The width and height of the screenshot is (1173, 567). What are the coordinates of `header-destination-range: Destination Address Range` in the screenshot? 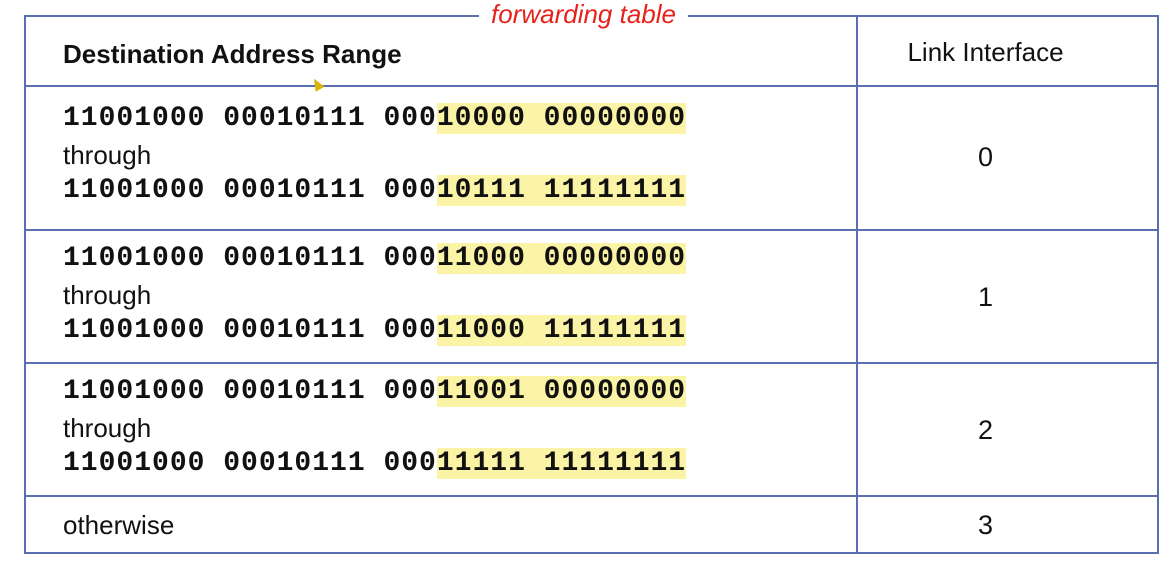 It's located at (232, 54).